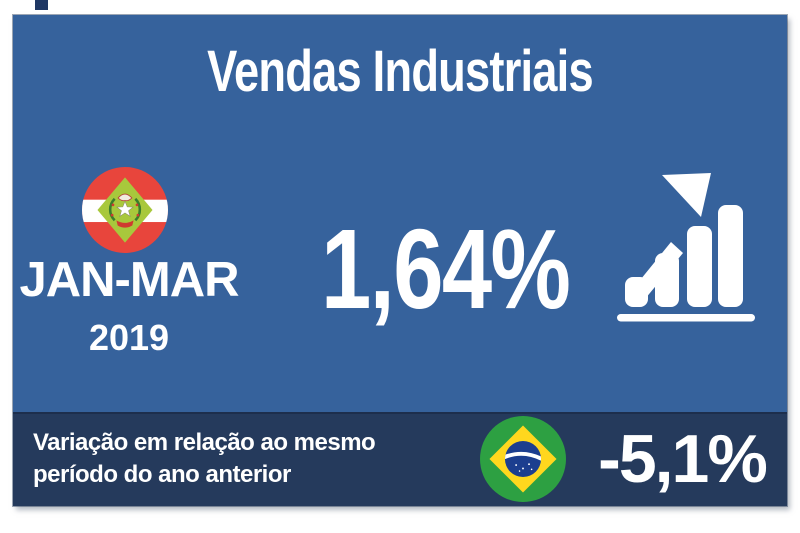 The image size is (800, 533). I want to click on slide-edge-mark, so click(41, 5).